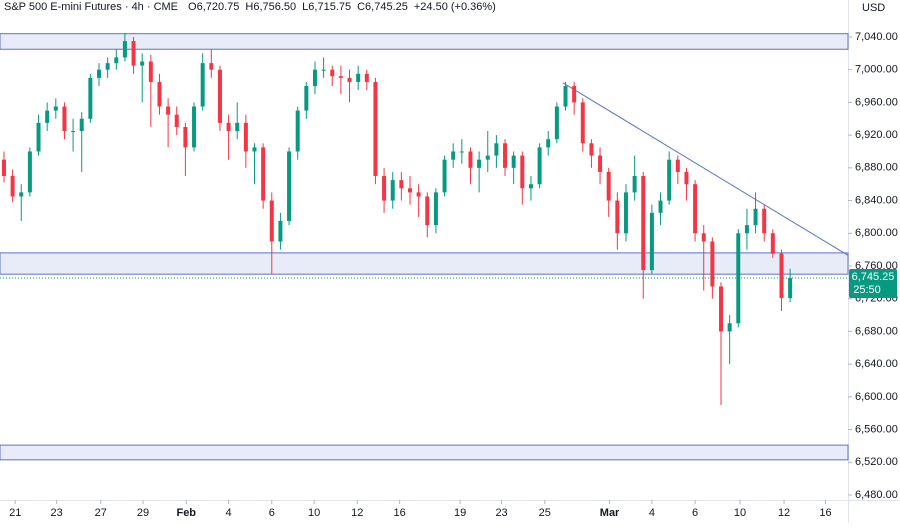 The height and width of the screenshot is (528, 900). What do you see at coordinates (876, 266) in the screenshot?
I see `y-tick-label: 6,760.00` at bounding box center [876, 266].